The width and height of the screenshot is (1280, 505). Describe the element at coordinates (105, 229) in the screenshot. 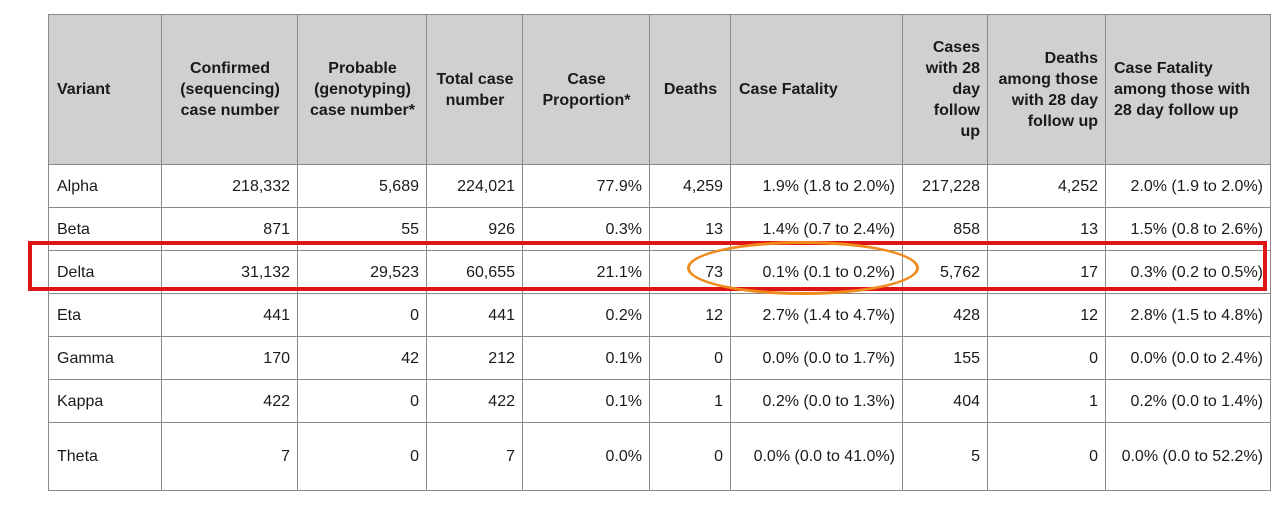

I see `cell-variant: Beta` at that location.